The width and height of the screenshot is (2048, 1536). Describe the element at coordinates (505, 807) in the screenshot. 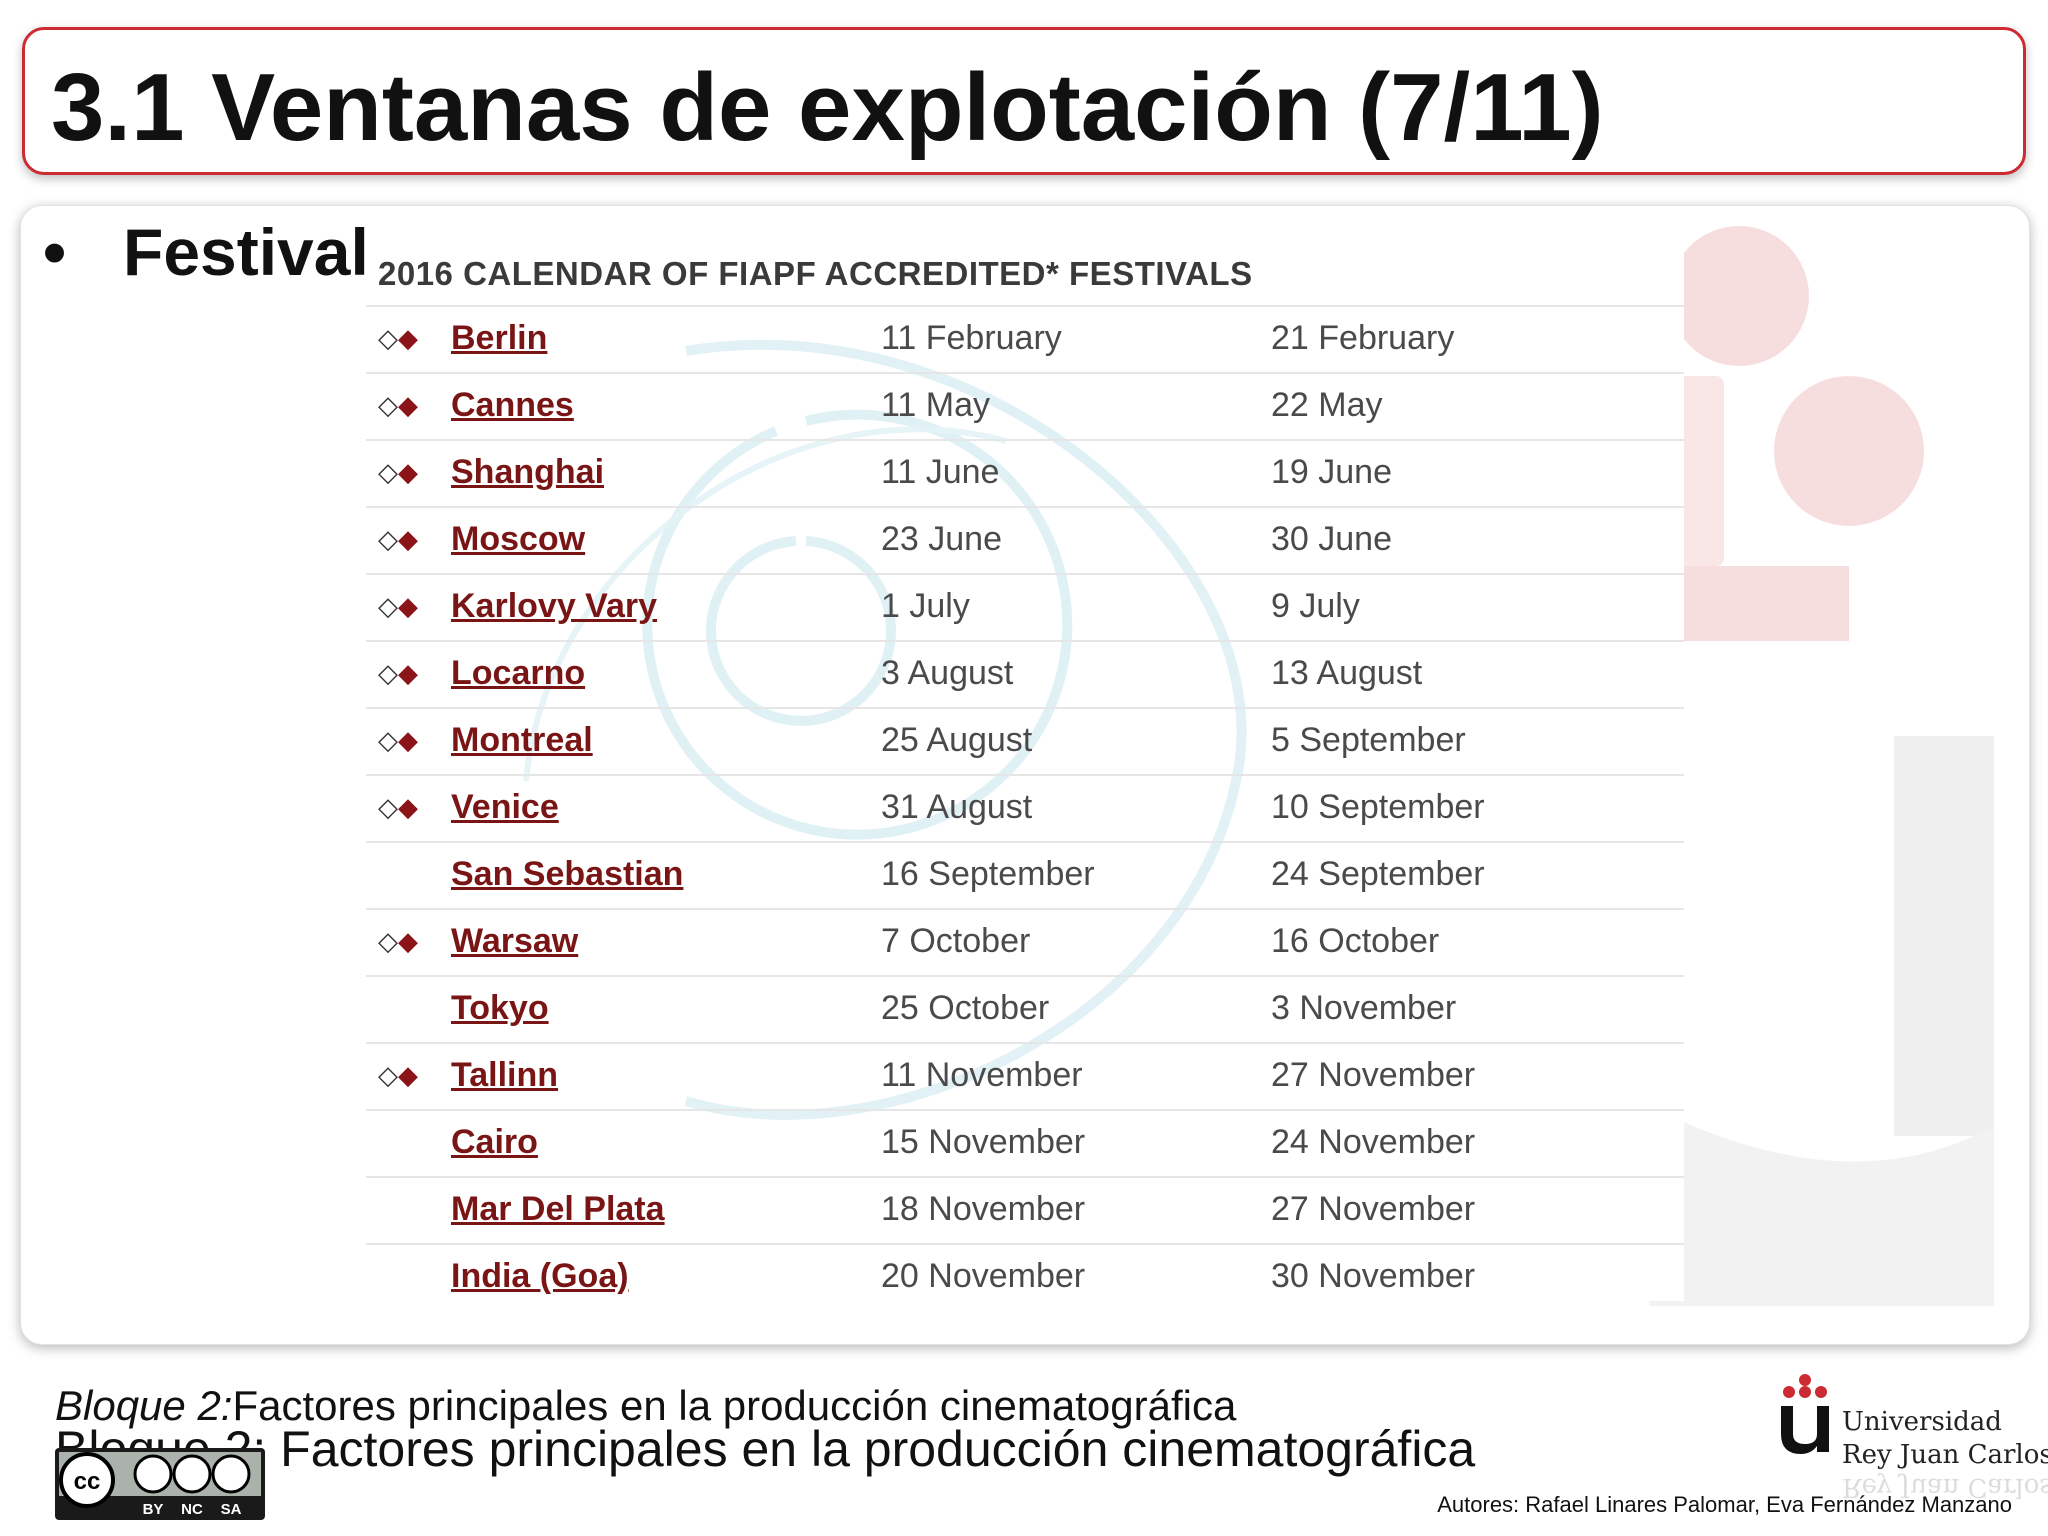

I see `festival-city-link: Venice` at that location.